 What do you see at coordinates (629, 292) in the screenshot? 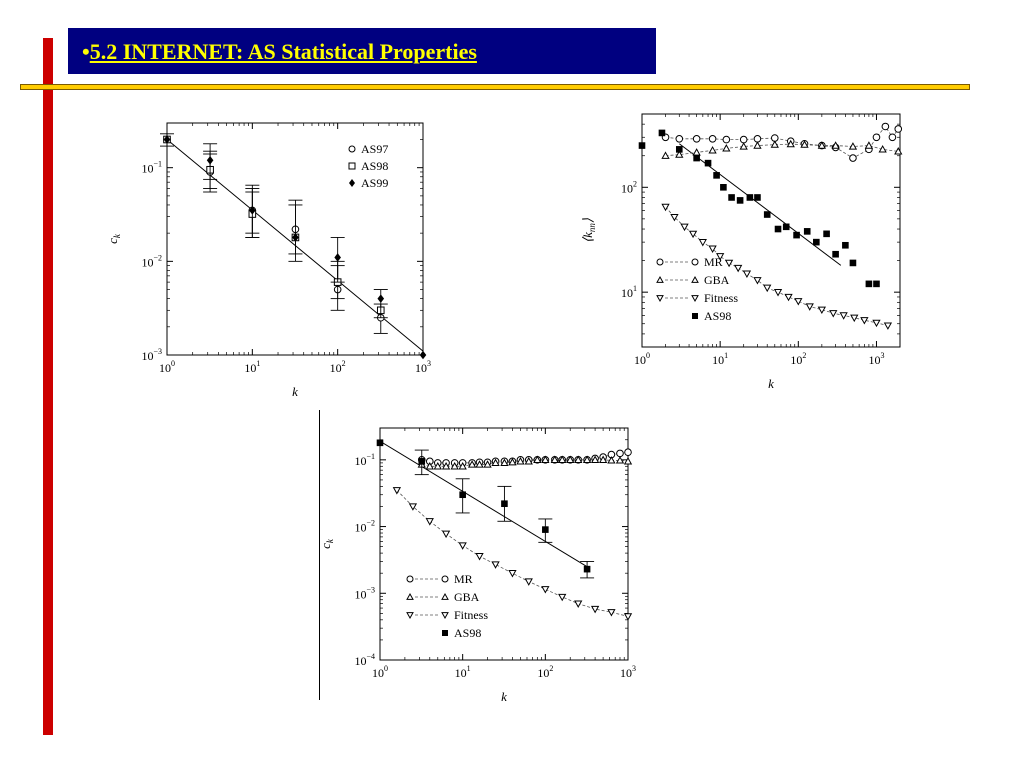
I see `y-tick-label: 10¹` at bounding box center [629, 292].